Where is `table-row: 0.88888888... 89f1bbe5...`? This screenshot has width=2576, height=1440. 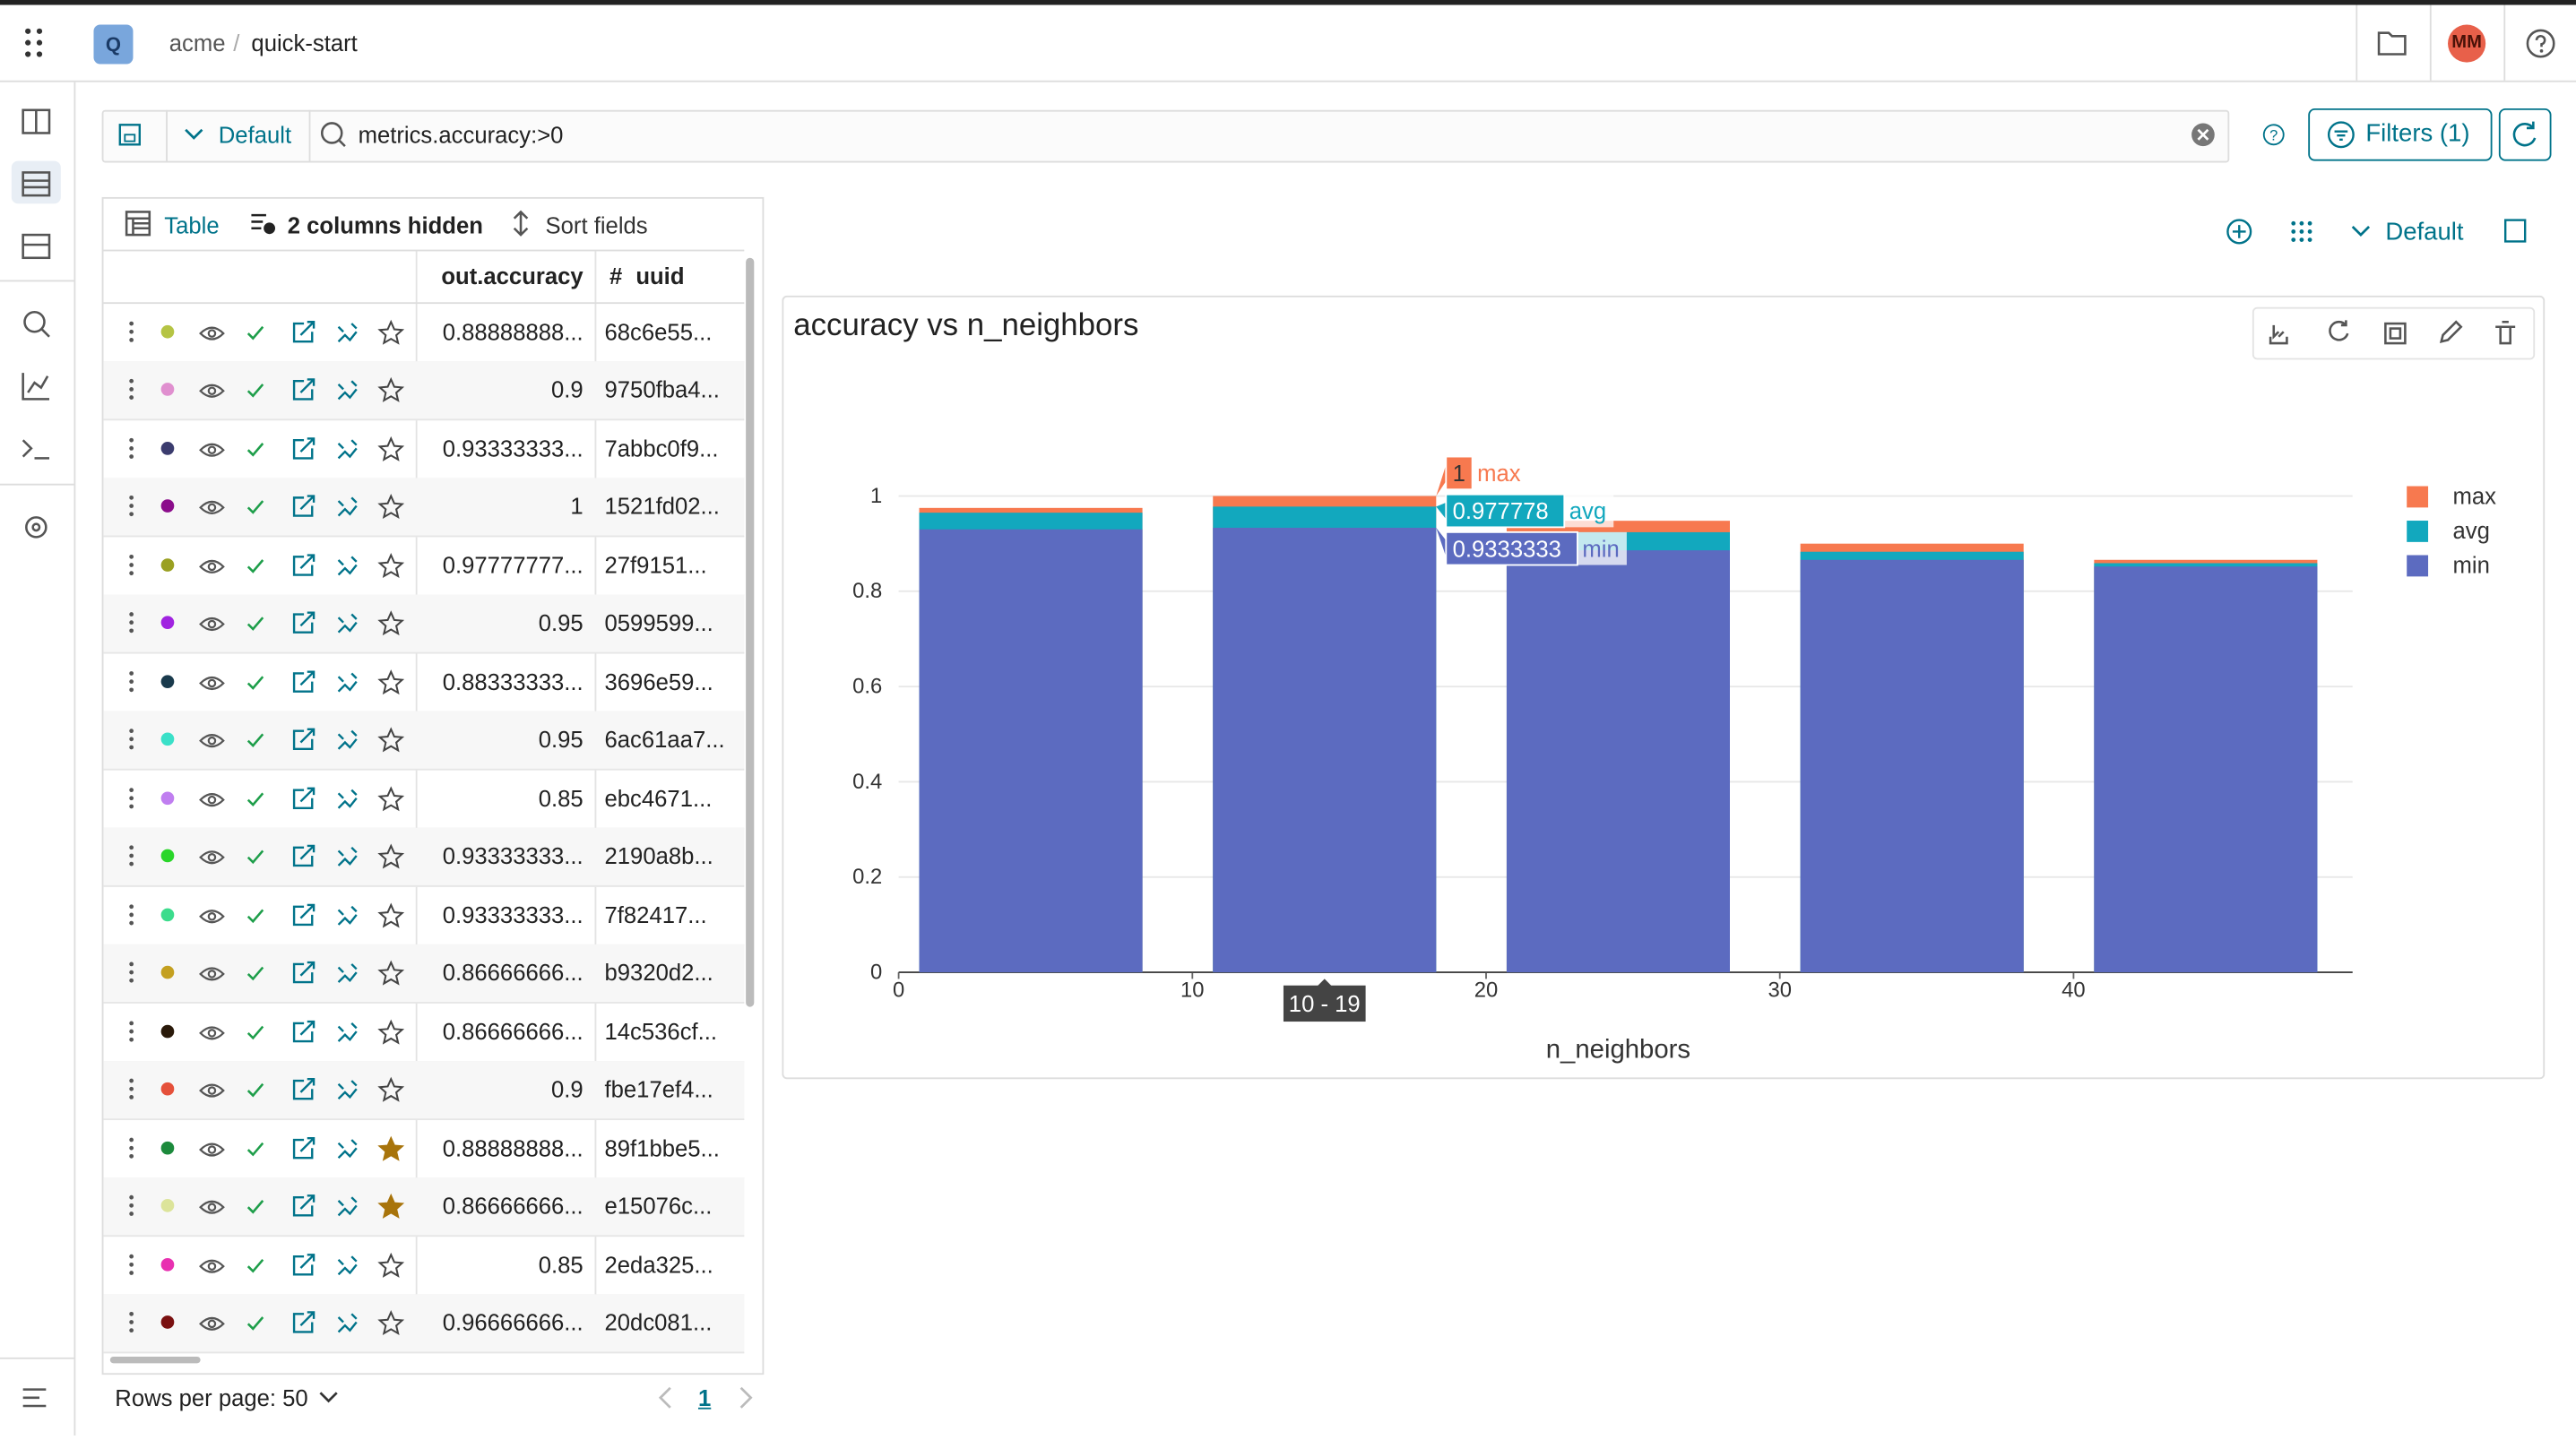
table-row: 0.88888888... 89f1bbe5... is located at coordinates (424, 1149).